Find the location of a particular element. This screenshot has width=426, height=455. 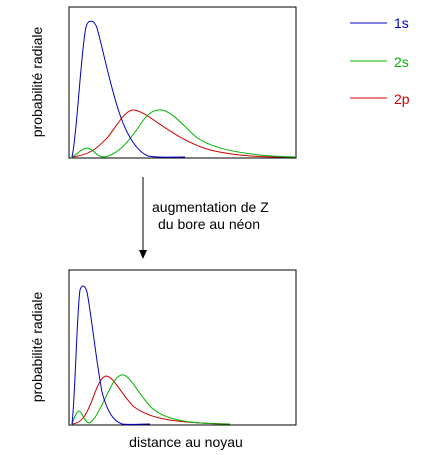

legend: 1s 2s 2p is located at coordinates (380, 61).